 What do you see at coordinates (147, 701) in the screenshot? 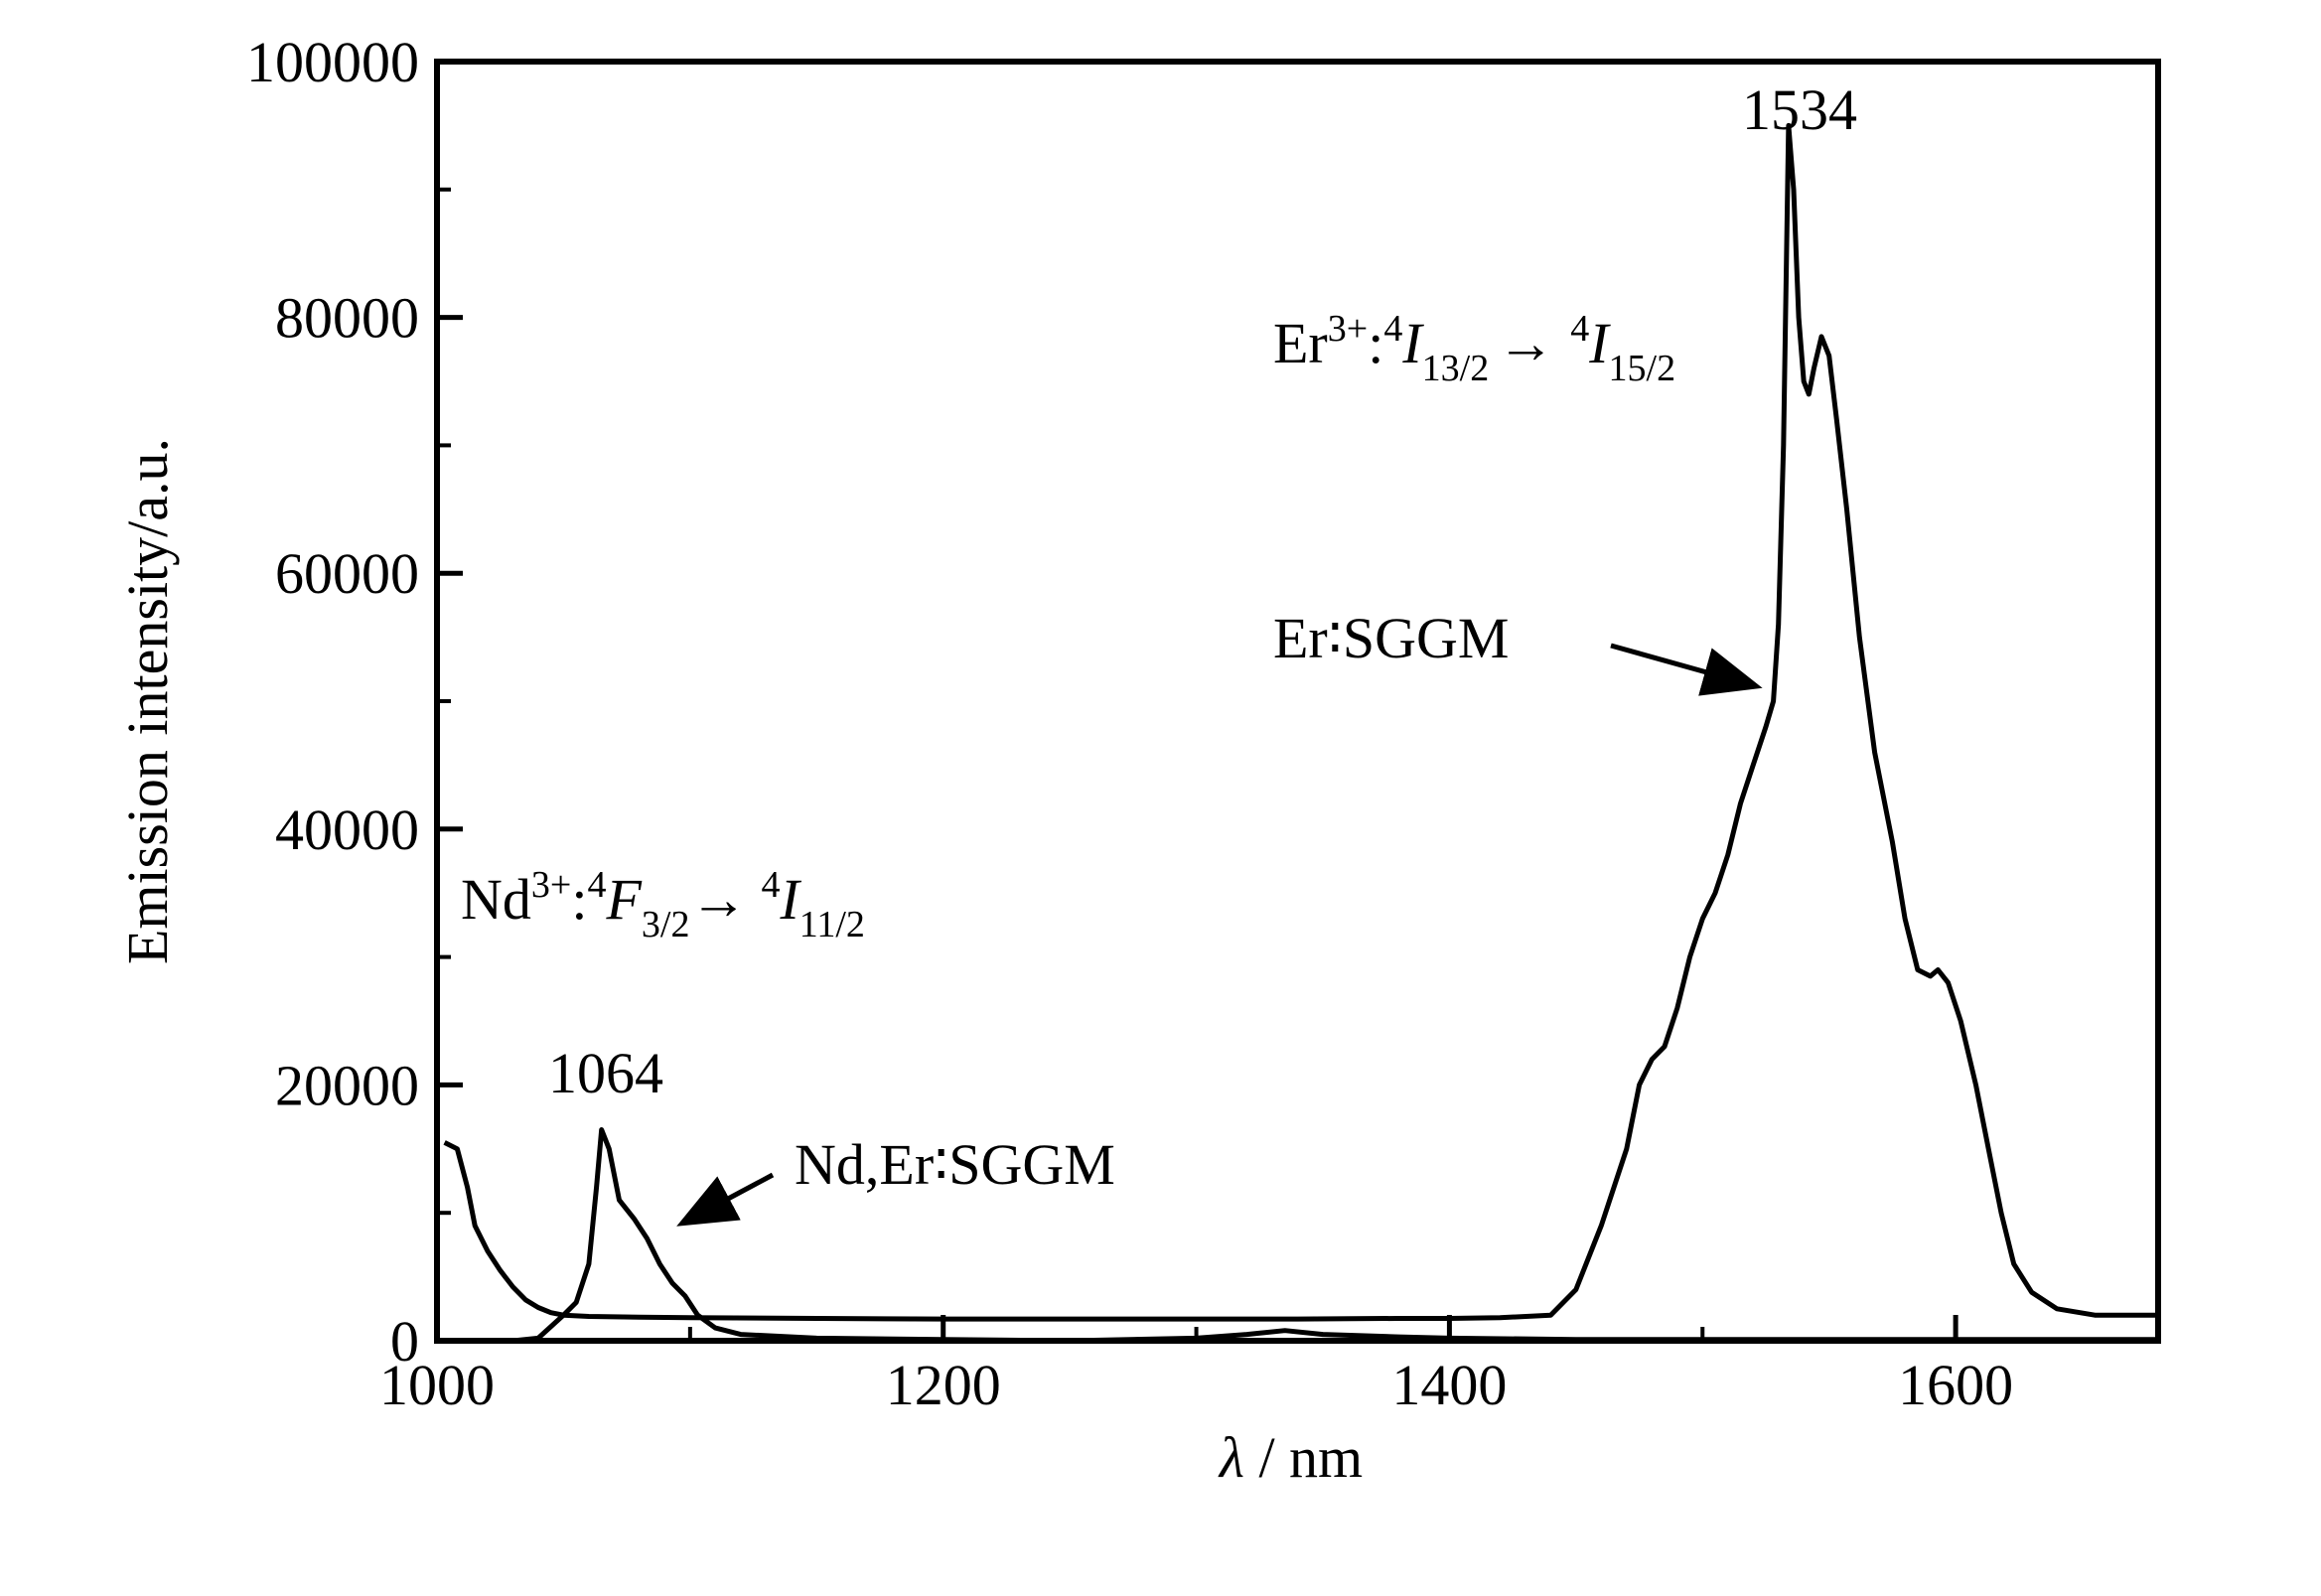
I see `y-axis-title: Emission intensity/a.u.` at bounding box center [147, 701].